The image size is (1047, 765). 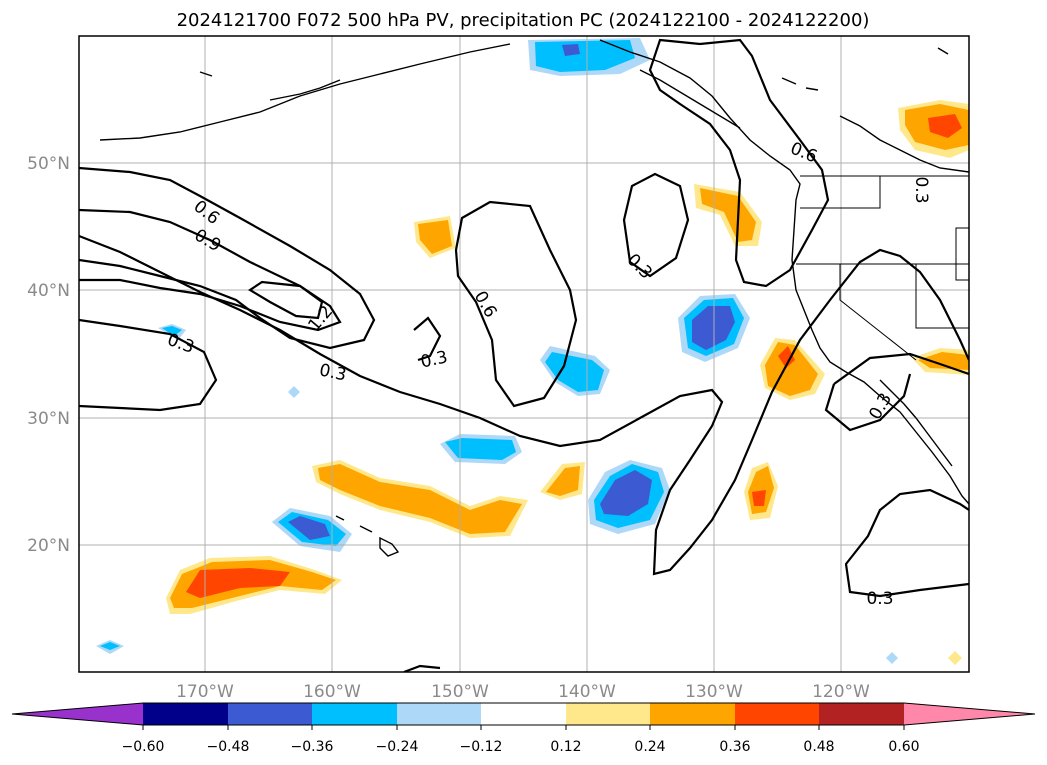 What do you see at coordinates (818, 747) in the screenshot?
I see `colorbar-tick-label: 0.48` at bounding box center [818, 747].